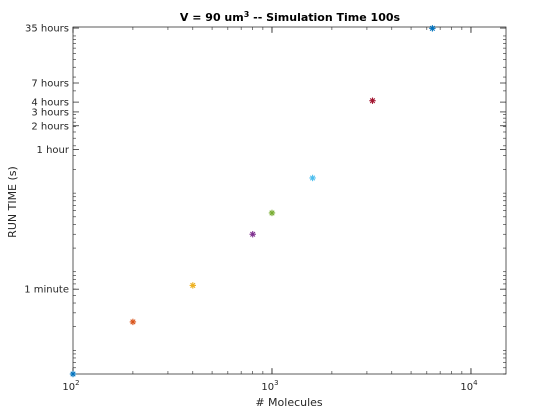 The width and height of the screenshot is (560, 420). What do you see at coordinates (70, 386) in the screenshot?
I see `x-tick-label: 10²` at bounding box center [70, 386].